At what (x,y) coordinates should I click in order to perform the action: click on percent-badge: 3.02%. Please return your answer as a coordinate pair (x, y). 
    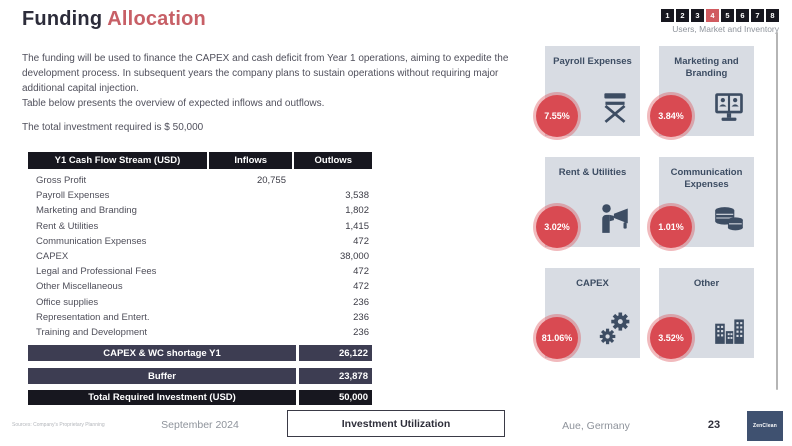
    Looking at the image, I should click on (557, 227).